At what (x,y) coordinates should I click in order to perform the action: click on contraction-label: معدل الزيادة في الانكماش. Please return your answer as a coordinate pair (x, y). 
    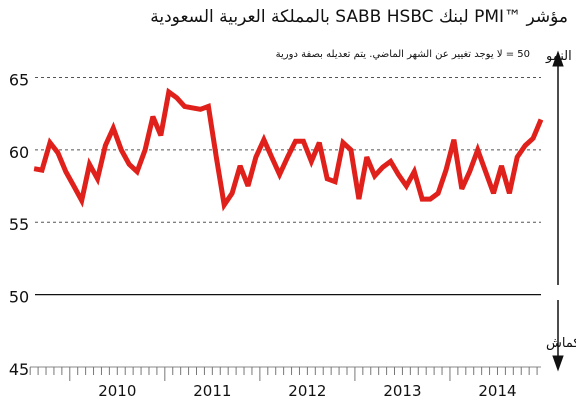
    Looking at the image, I should click on (561, 343).